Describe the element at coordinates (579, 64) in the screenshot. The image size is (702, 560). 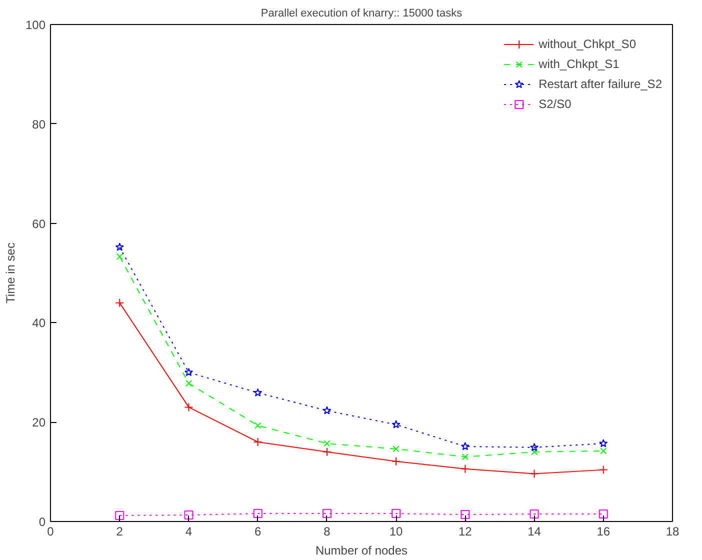
I see `legend-label: with_Chkpt_S1` at that location.